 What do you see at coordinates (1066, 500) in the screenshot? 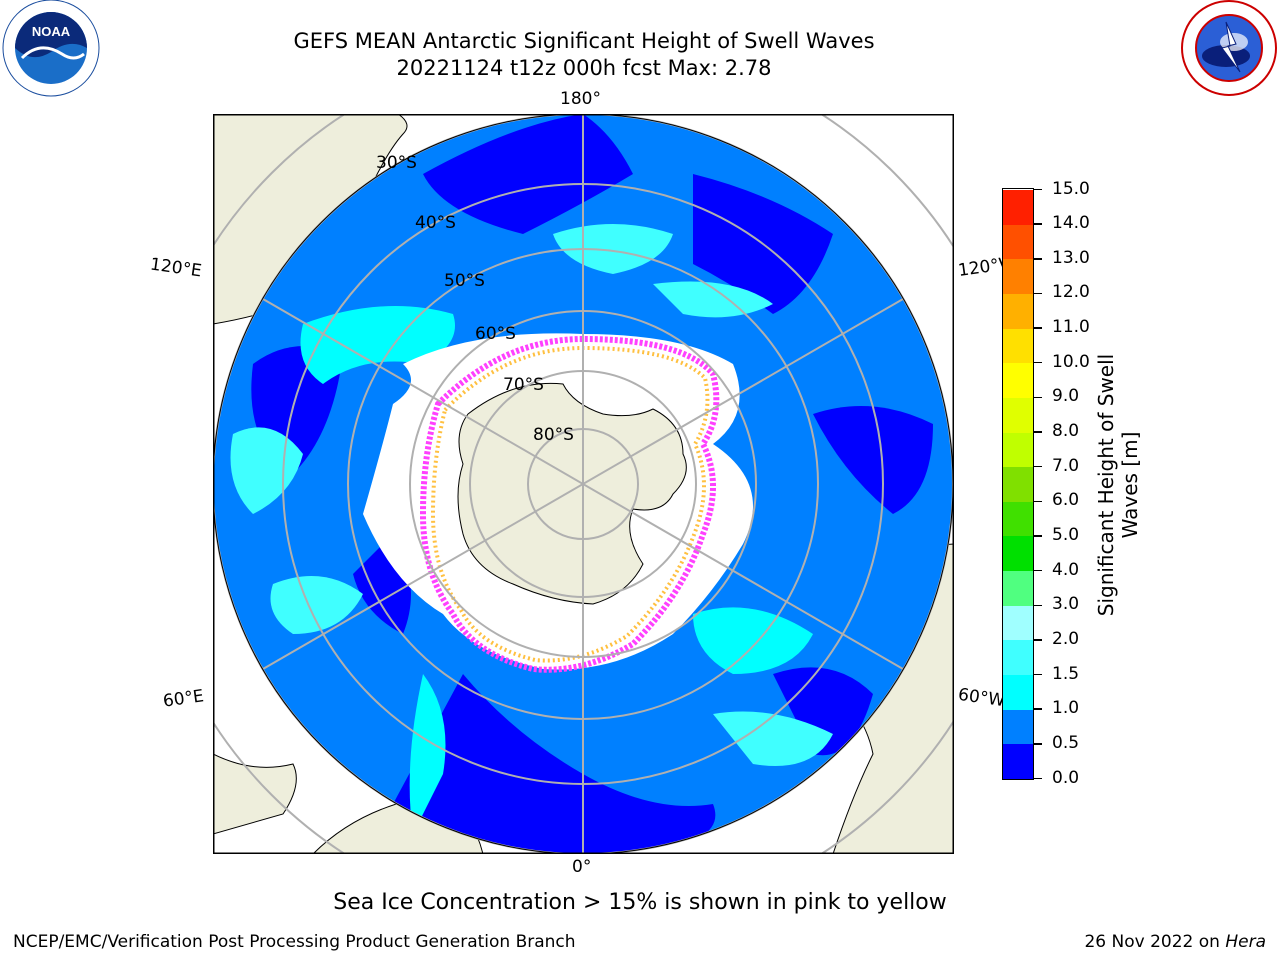
I see `colorbar-tick-label: 6.0` at bounding box center [1066, 500].